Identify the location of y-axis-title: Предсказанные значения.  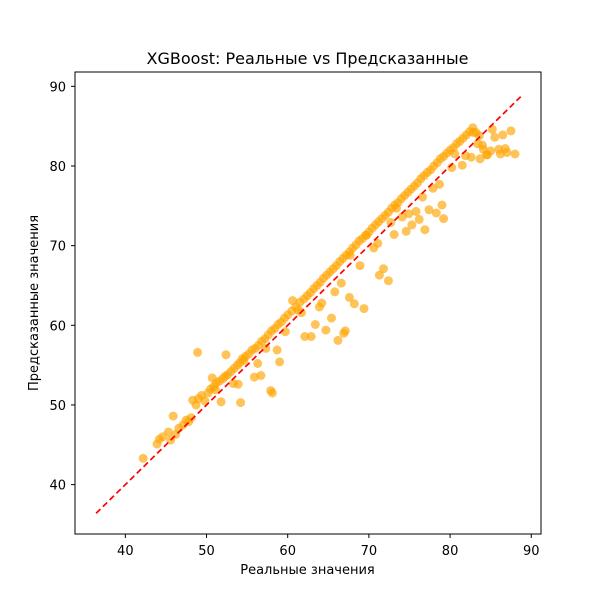
(34, 303).